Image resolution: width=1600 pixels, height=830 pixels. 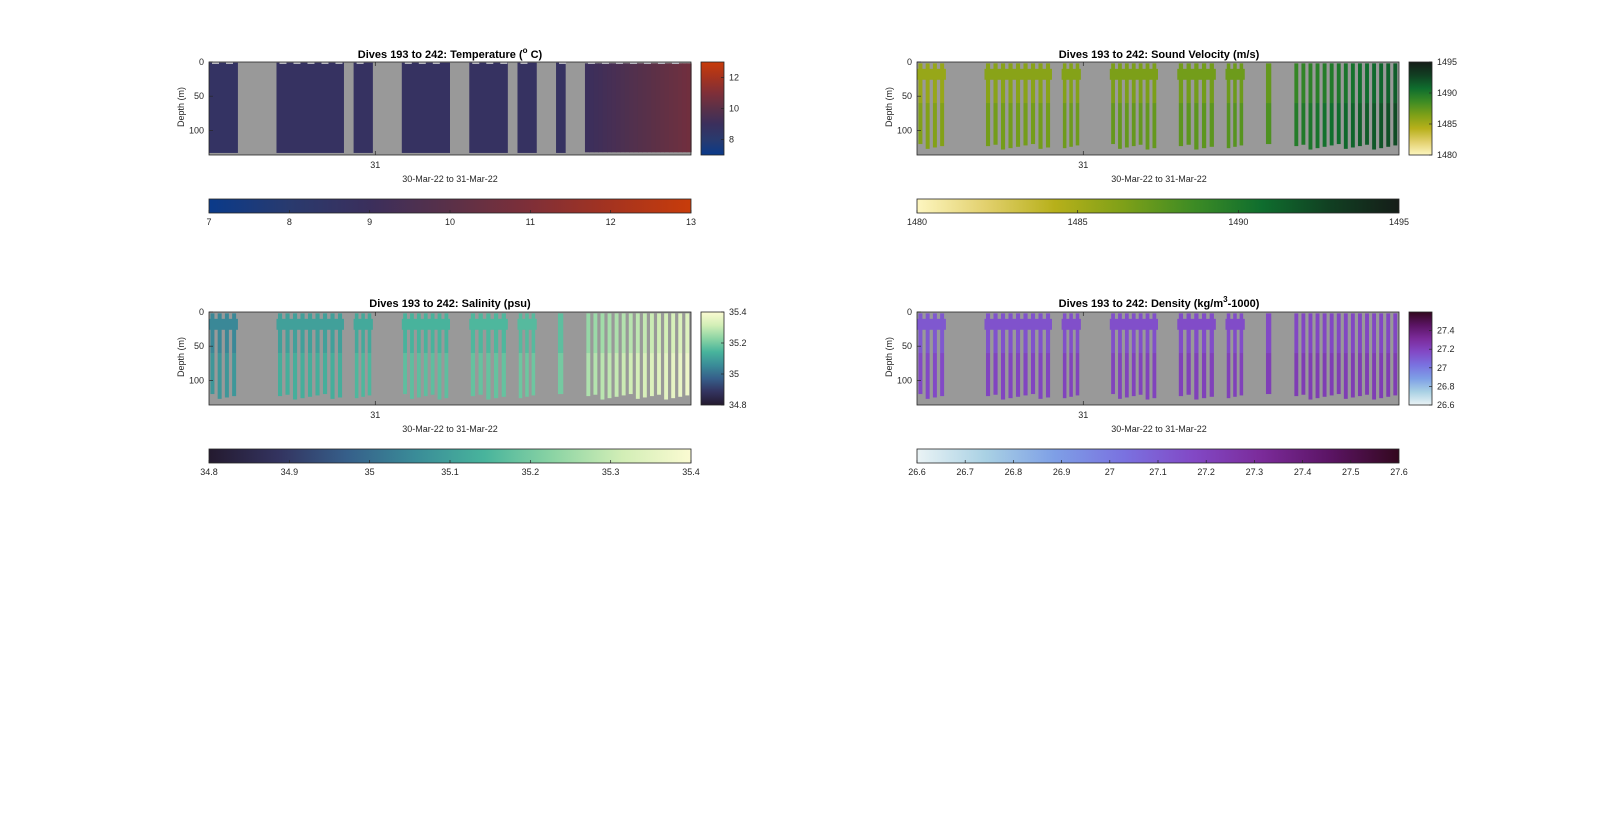 What do you see at coordinates (907, 346) in the screenshot?
I see `density-y-tick-label: 50` at bounding box center [907, 346].